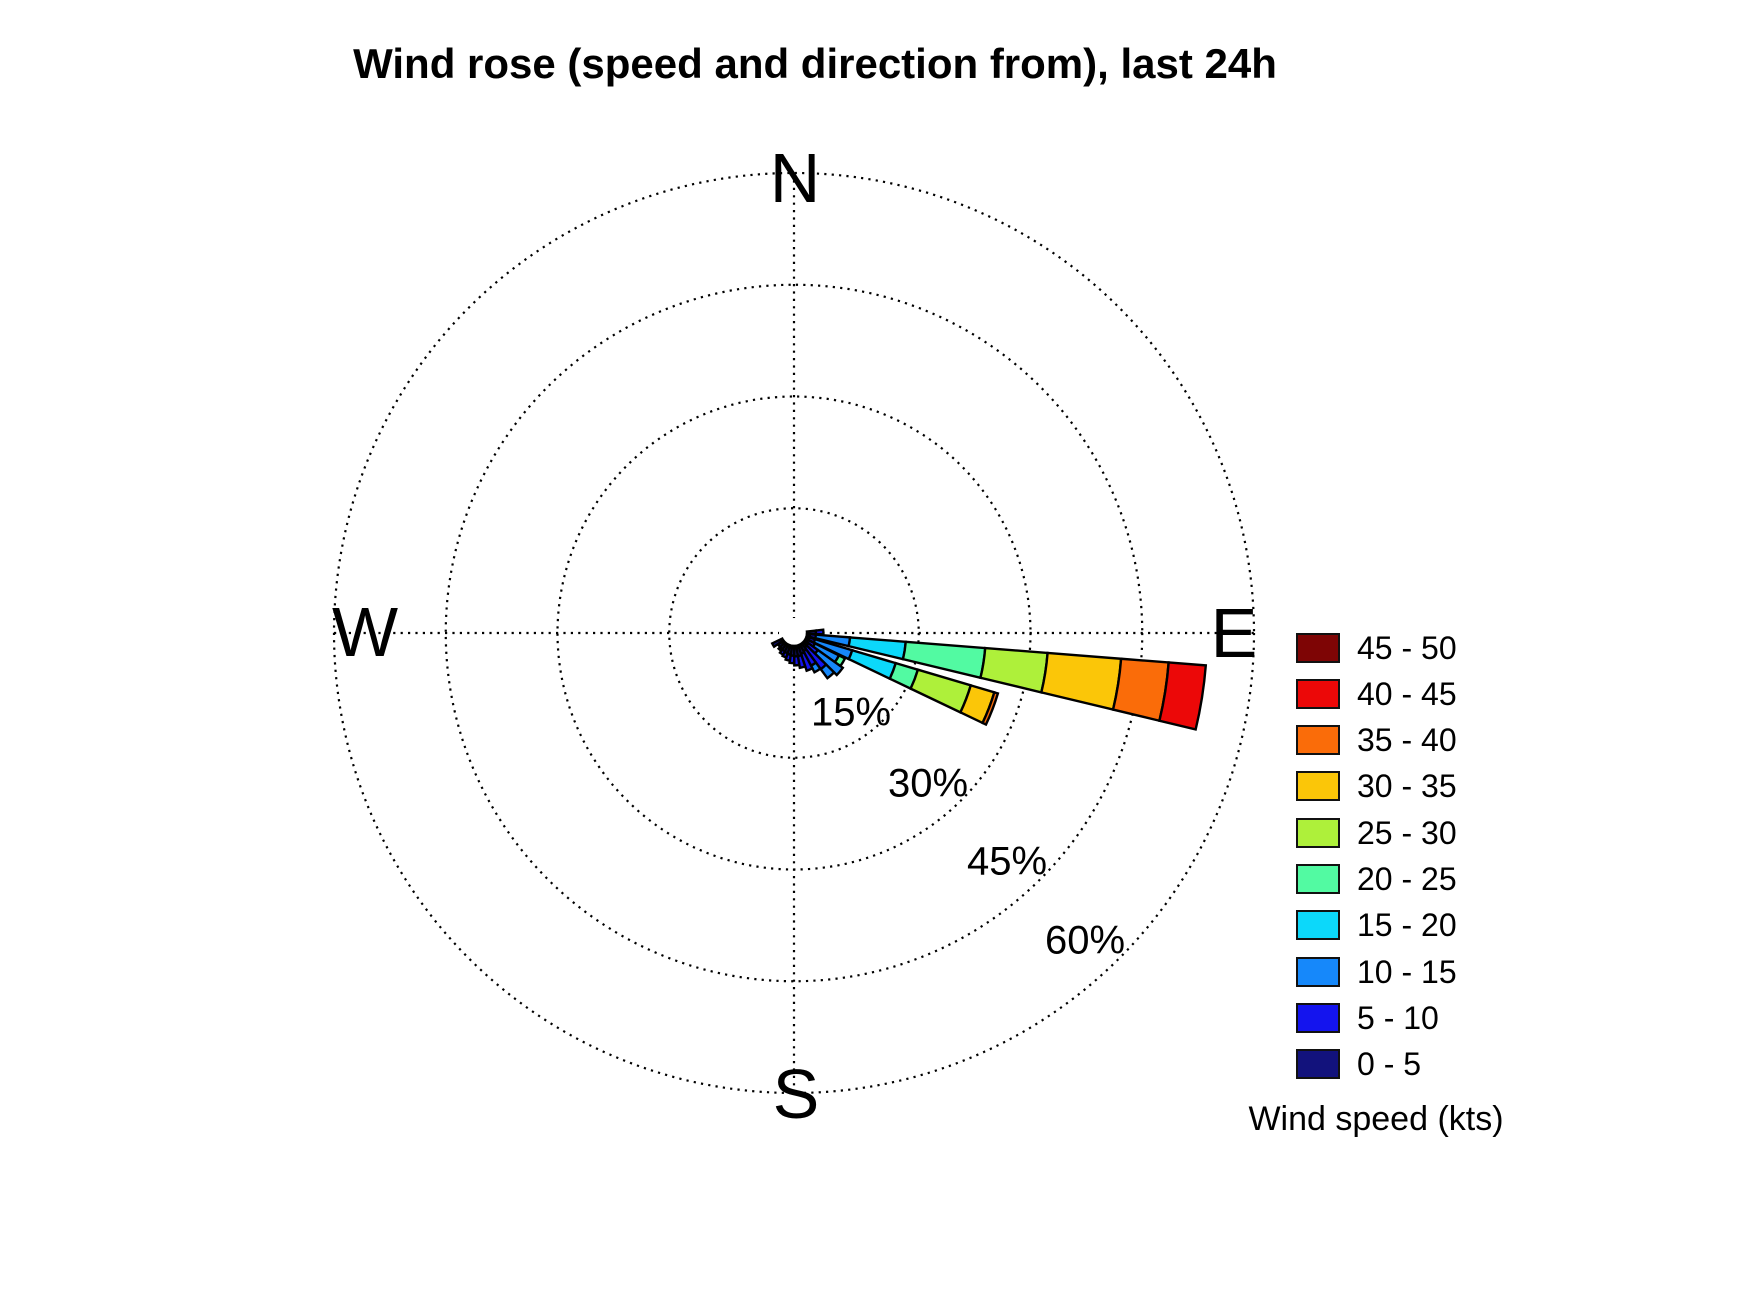 Image resolution: width=1750 pixels, height=1313 pixels. What do you see at coordinates (851, 712) in the screenshot?
I see `ring-label-15: 15%` at bounding box center [851, 712].